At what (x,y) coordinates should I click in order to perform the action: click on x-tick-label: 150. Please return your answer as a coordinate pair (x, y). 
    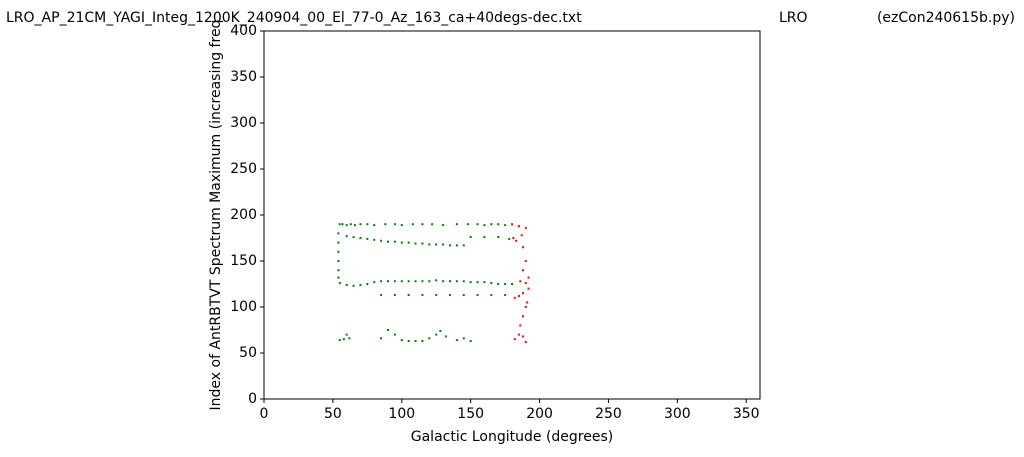
    Looking at the image, I should click on (470, 414).